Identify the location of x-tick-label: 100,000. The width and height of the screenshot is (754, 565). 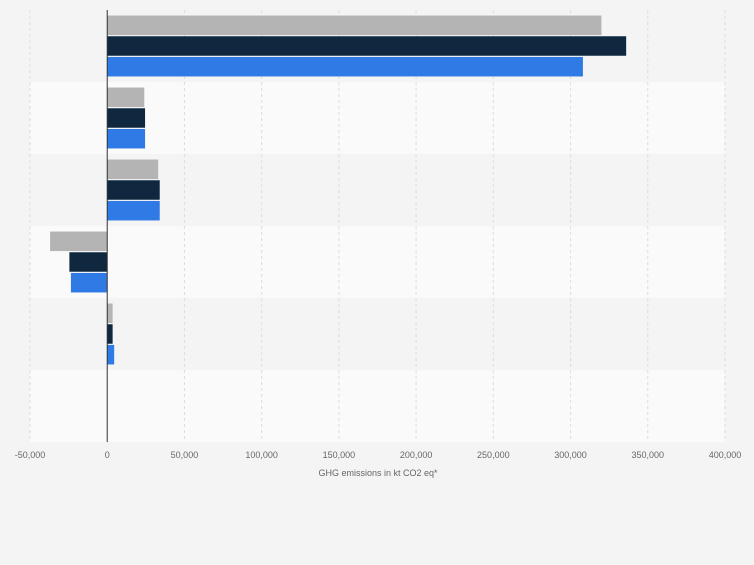
(261, 455).